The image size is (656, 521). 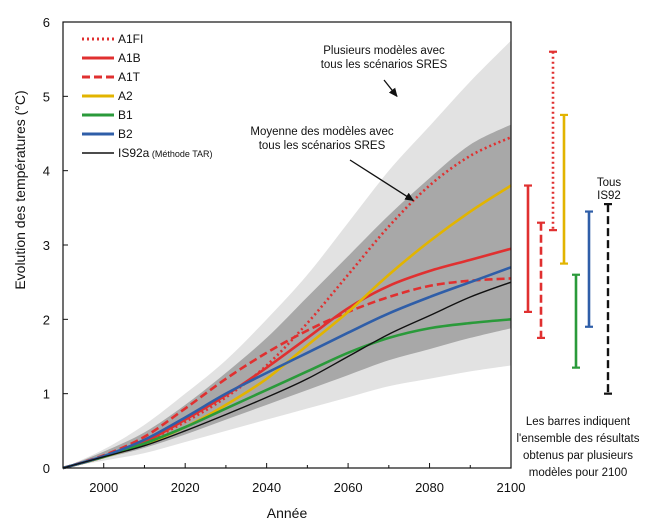 I want to click on note-line-3: obtenus par plusieurs, so click(x=578, y=456).